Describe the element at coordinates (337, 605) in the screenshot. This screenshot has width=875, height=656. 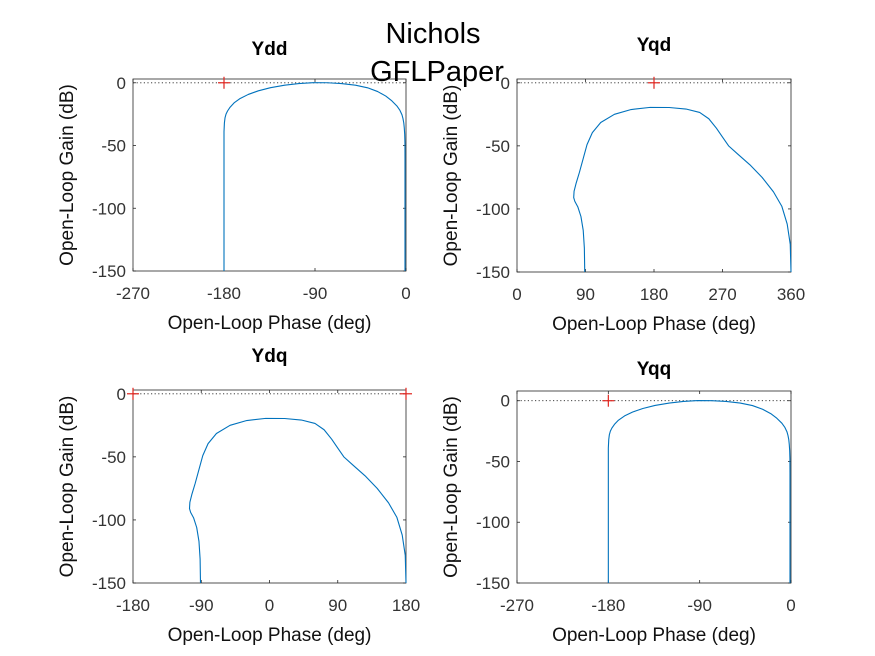
I see `x-tick-label-ydq: 90` at that location.